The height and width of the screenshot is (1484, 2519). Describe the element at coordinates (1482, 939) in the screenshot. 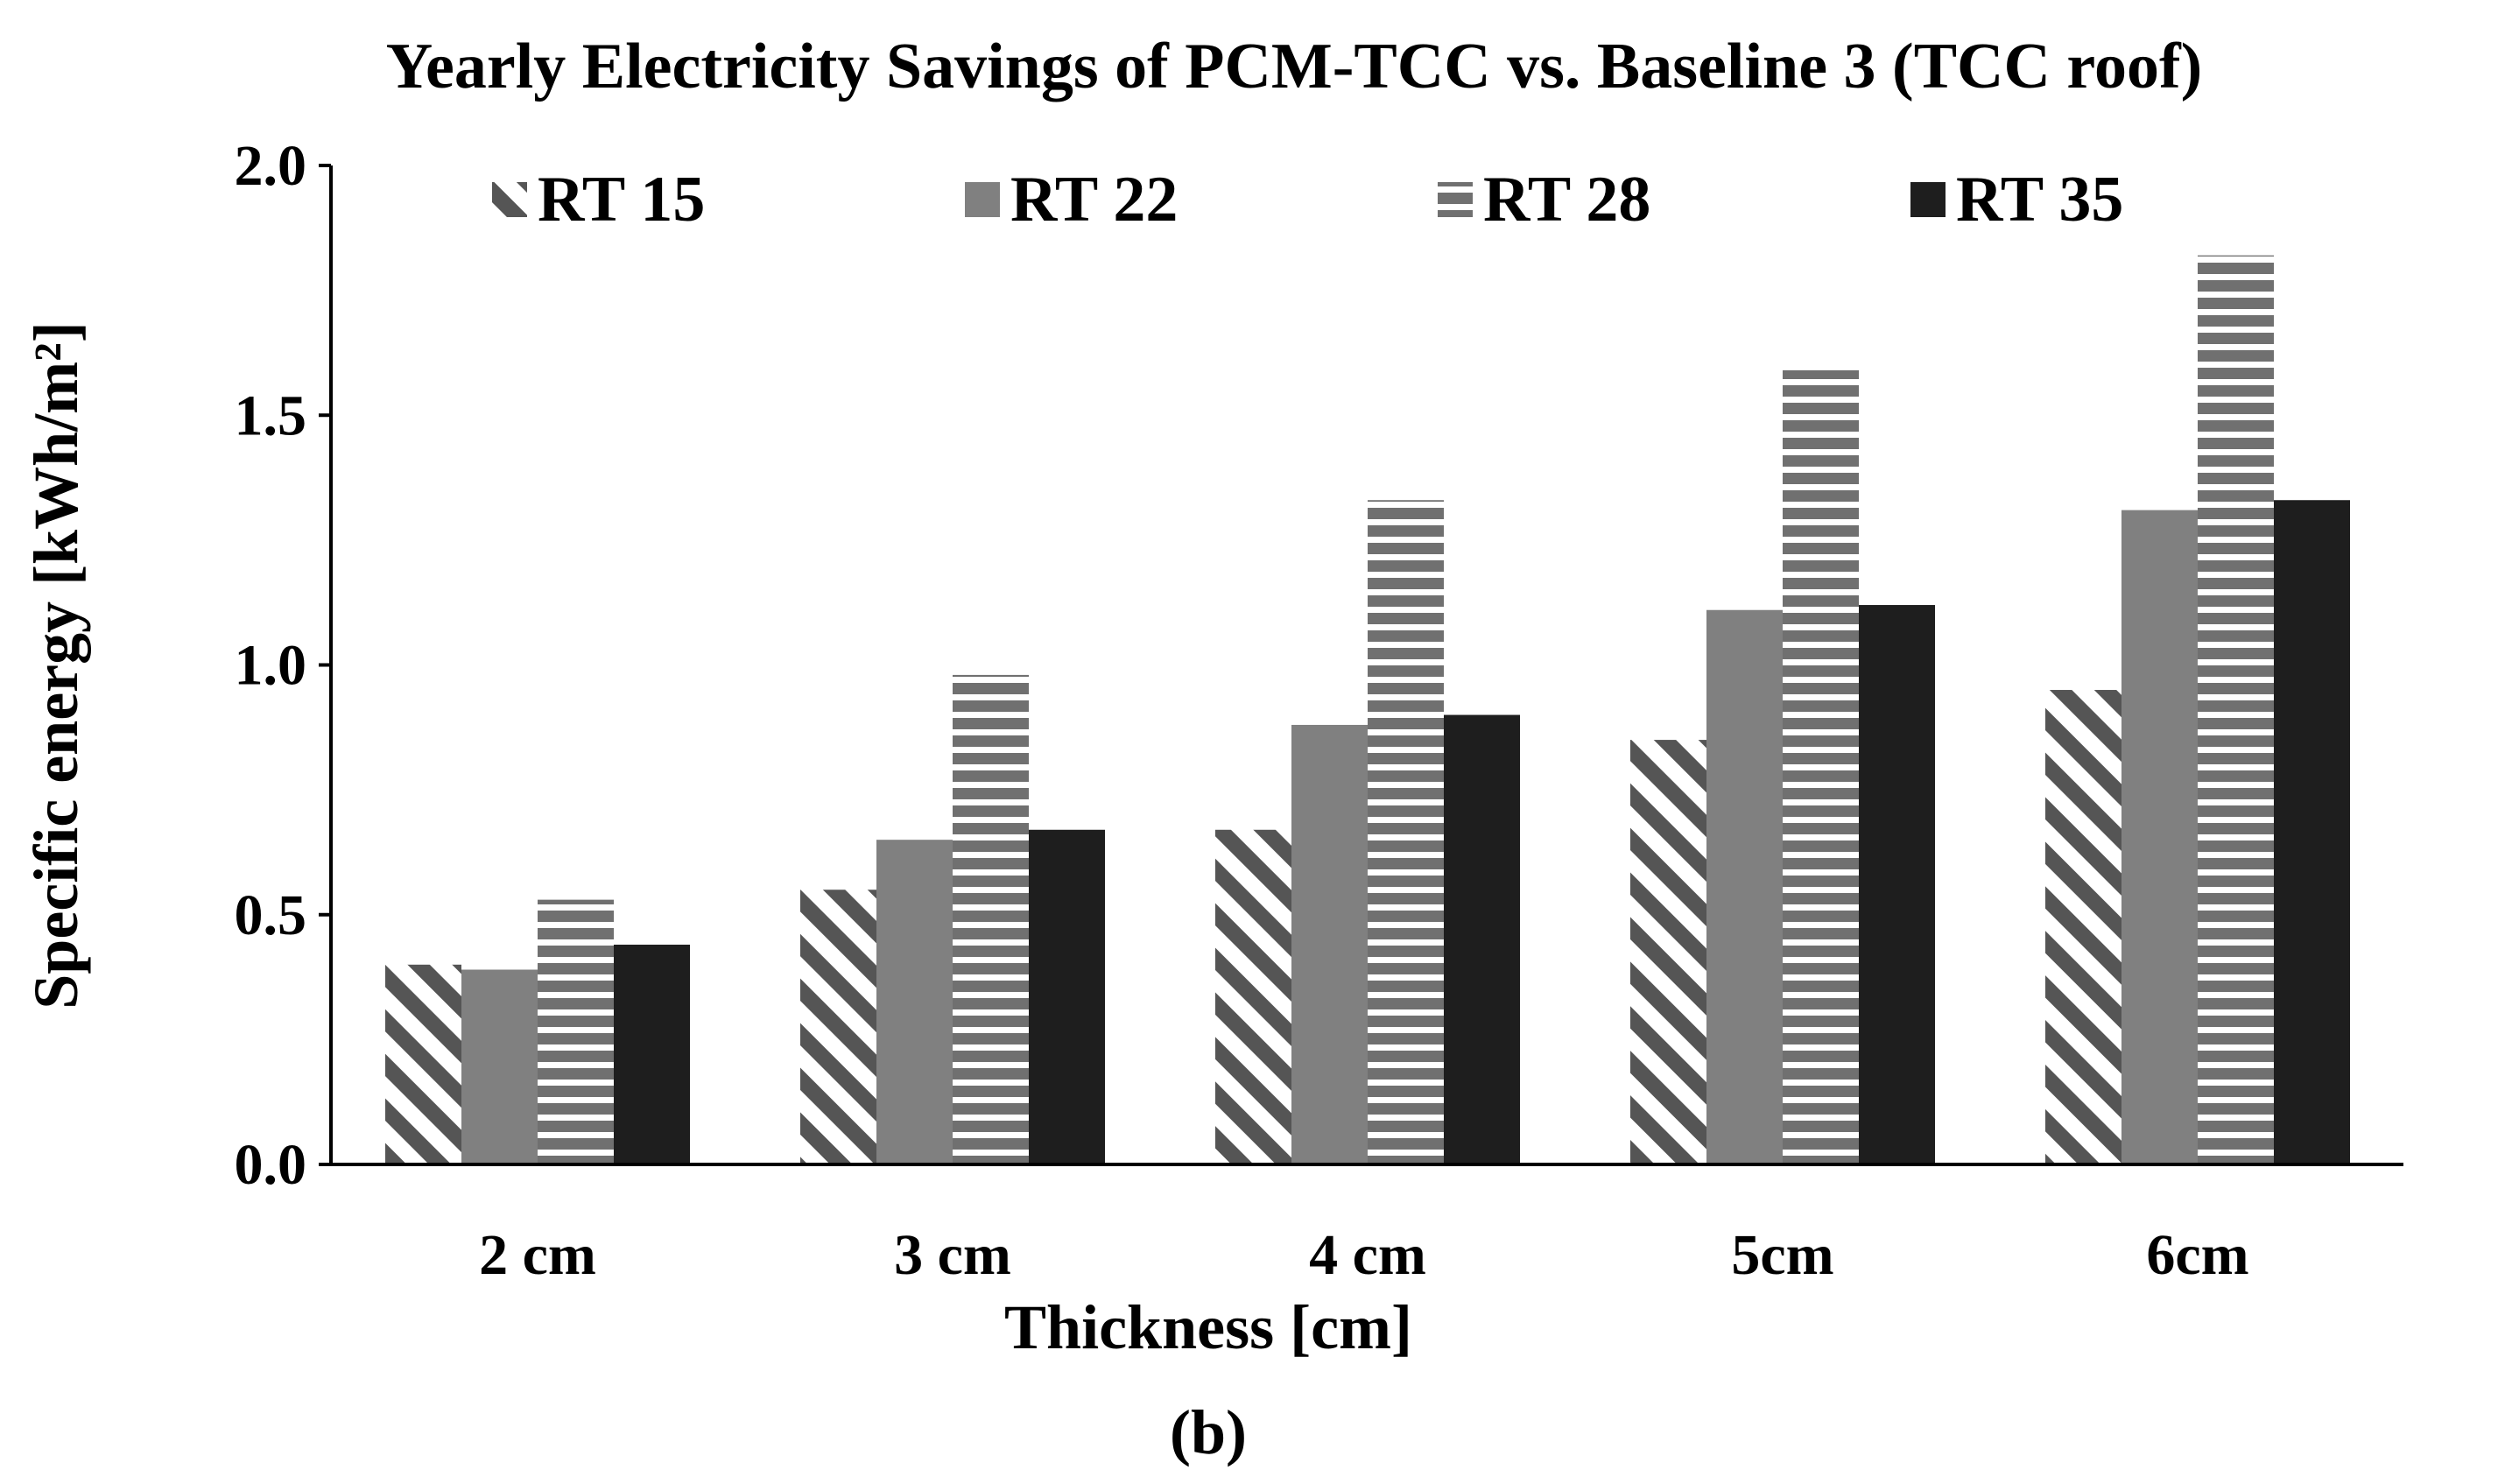

I see `bar-rt-35-4-cm` at that location.